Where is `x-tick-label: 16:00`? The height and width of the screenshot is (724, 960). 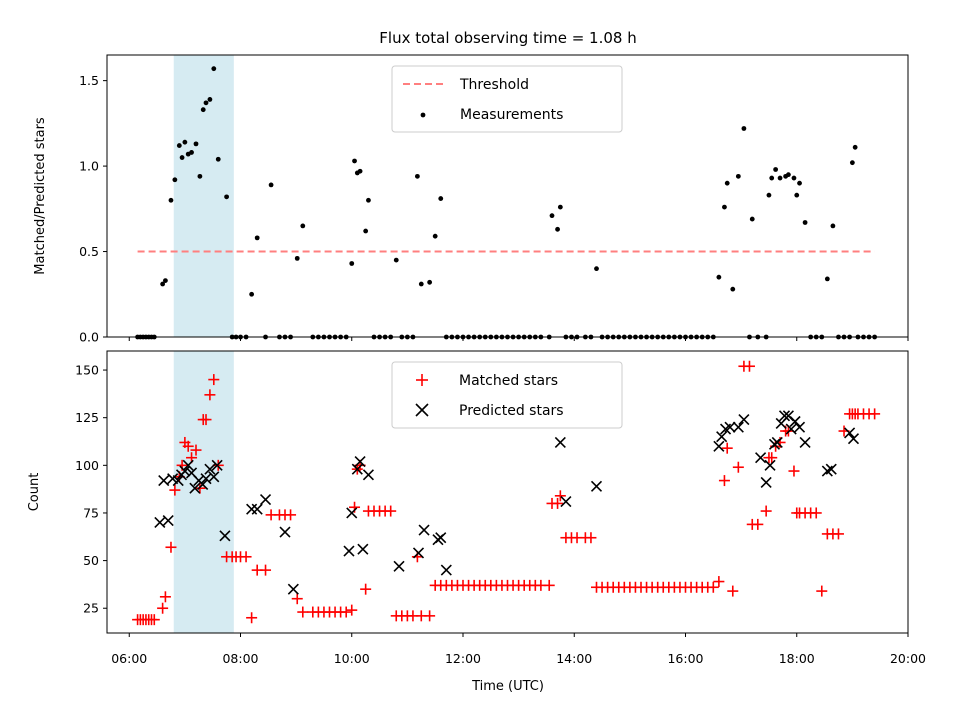
x-tick-label: 16:00 is located at coordinates (685, 658).